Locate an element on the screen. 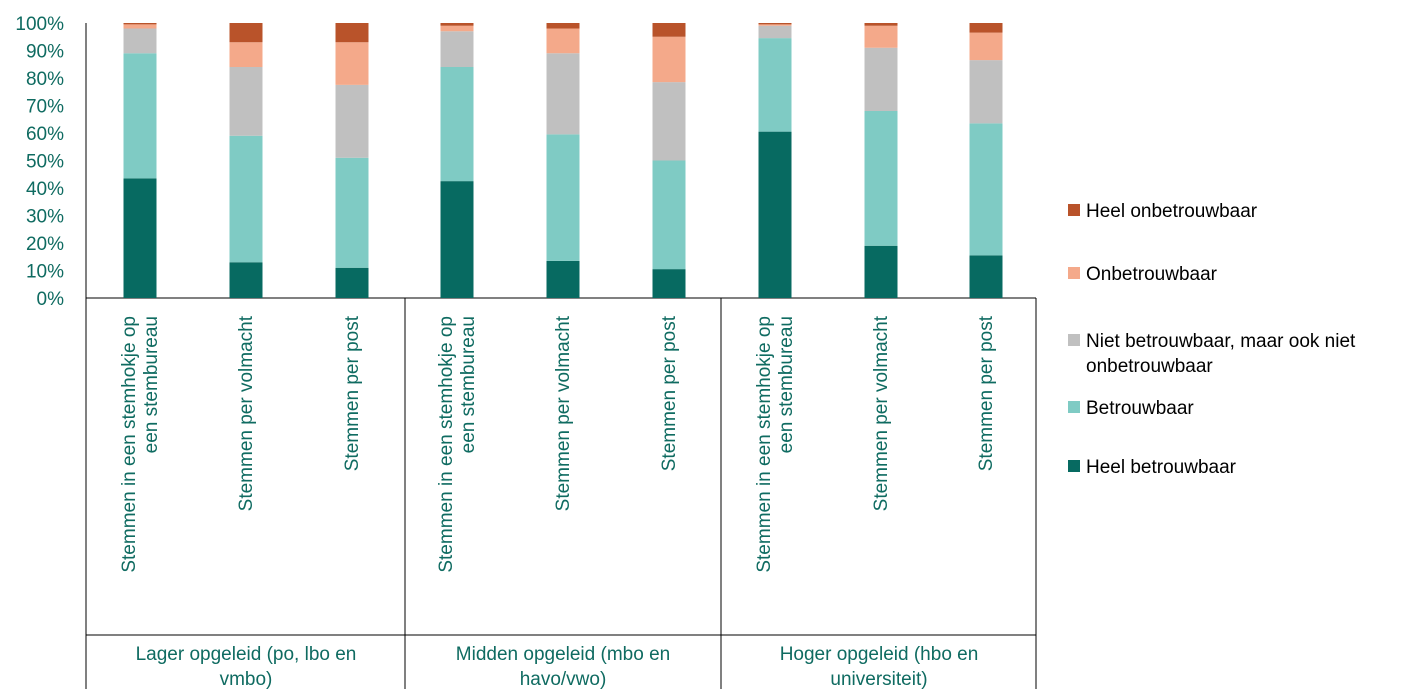  y-tick-label: 10% is located at coordinates (45, 272).